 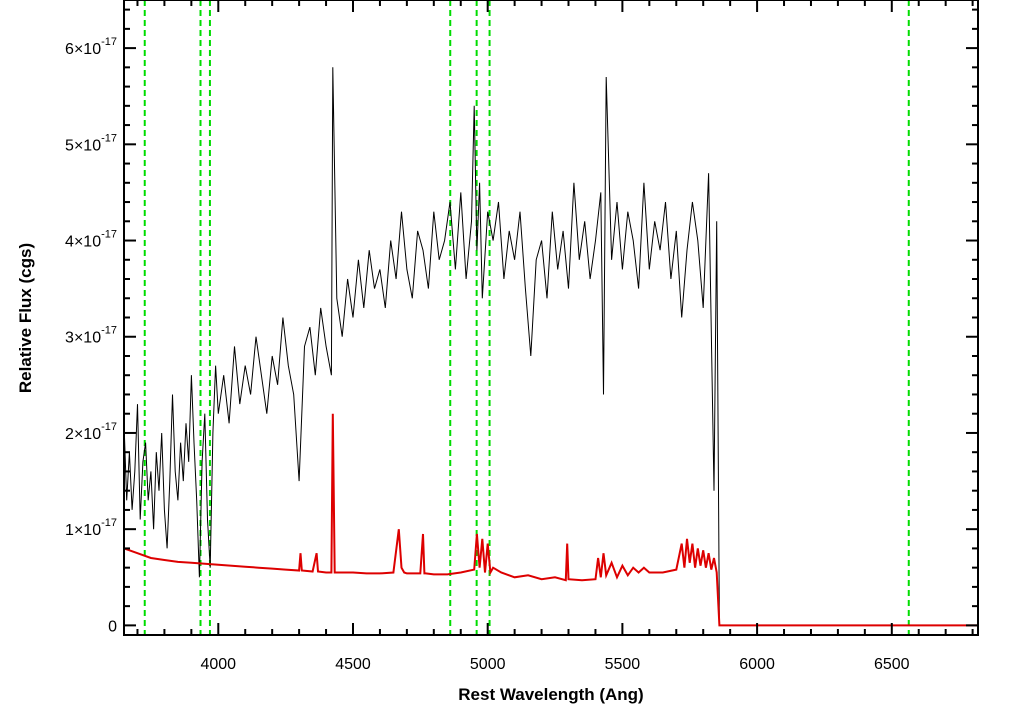 I want to click on x-tick-label: 4000, so click(x=218, y=664).